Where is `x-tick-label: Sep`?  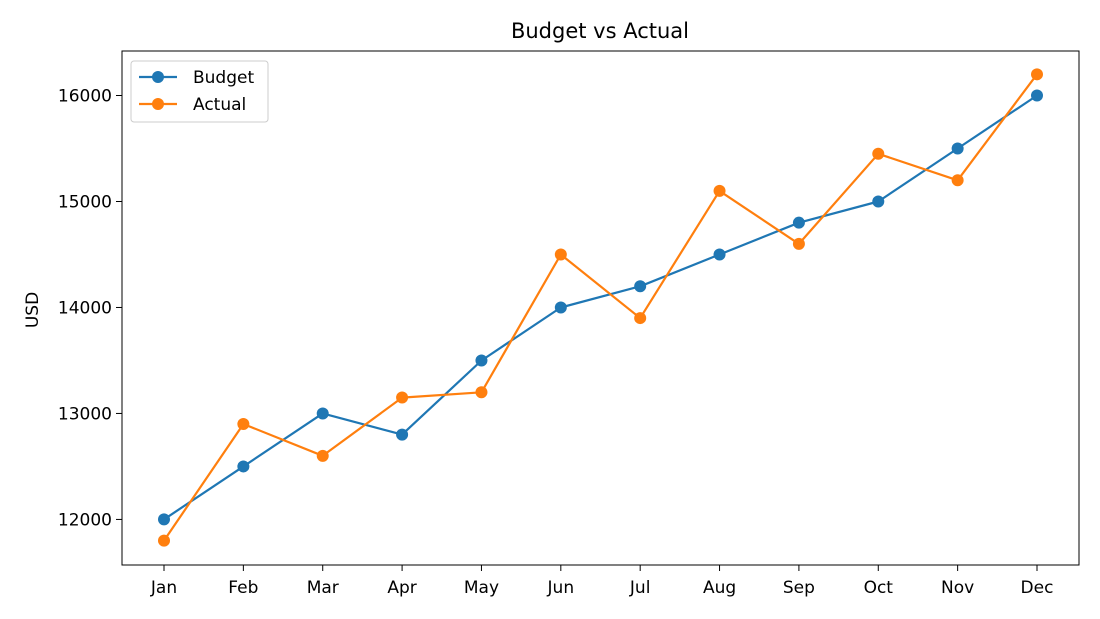
x-tick-label: Sep is located at coordinates (799, 588).